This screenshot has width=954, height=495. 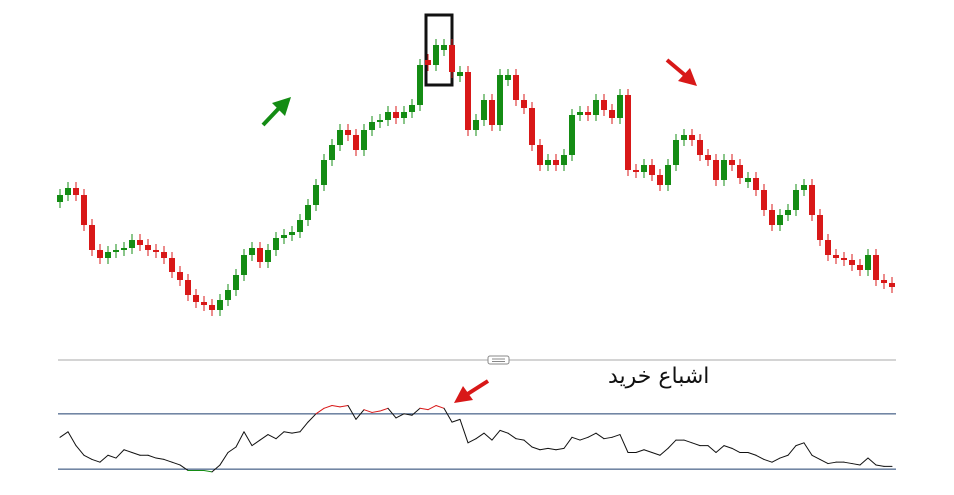 I want to click on annotation: اشباع خرید, so click(x=658, y=376).